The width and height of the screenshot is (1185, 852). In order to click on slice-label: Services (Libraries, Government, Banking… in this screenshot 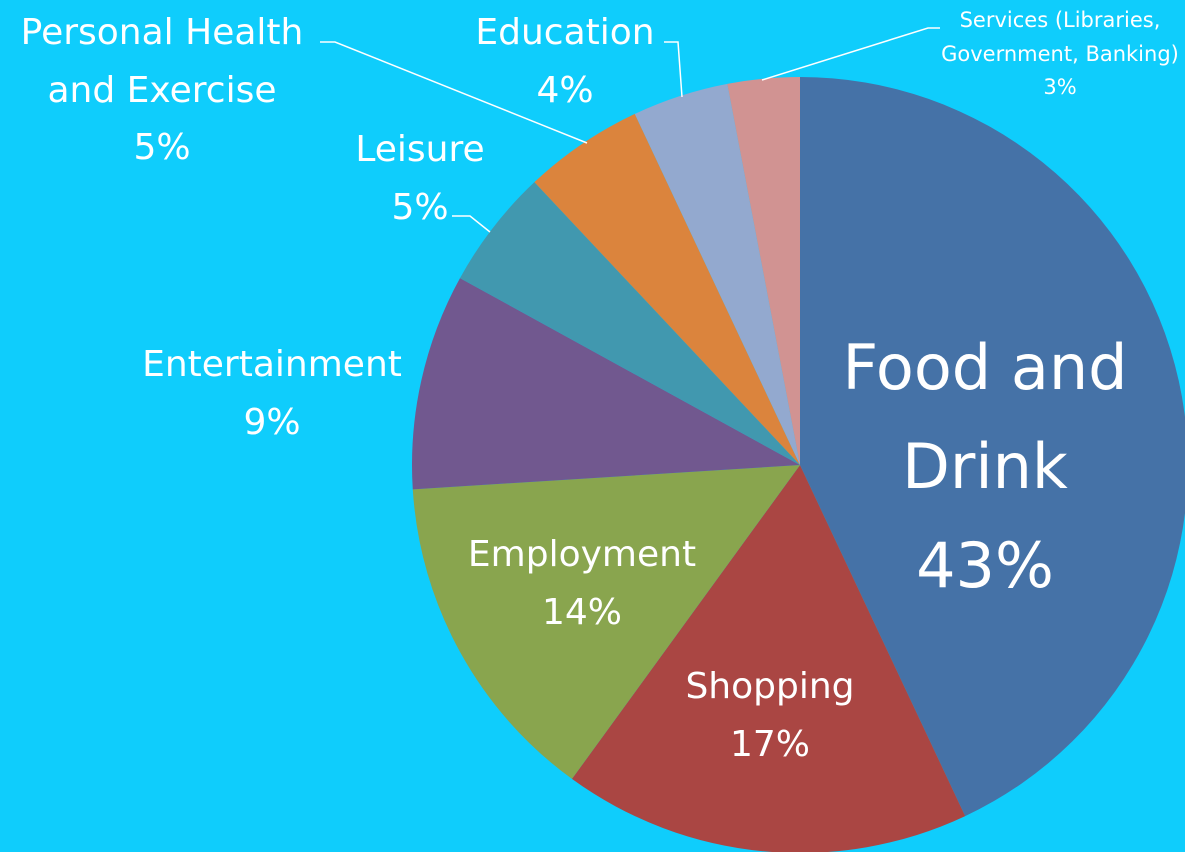, I will do `click(1060, 54)`.